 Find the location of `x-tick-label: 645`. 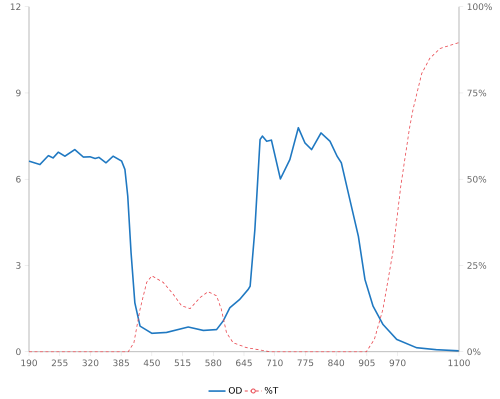

x-tick-label: 645 is located at coordinates (244, 362).